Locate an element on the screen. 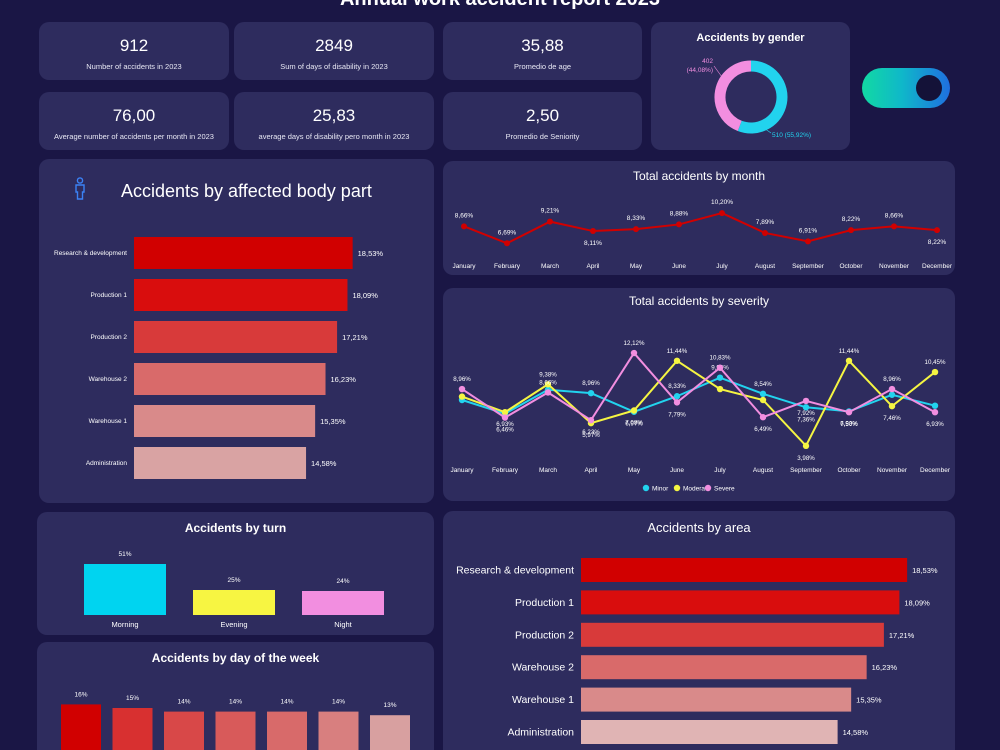 The width and height of the screenshot is (1000, 750). x-tick-label: February is located at coordinates (505, 470).